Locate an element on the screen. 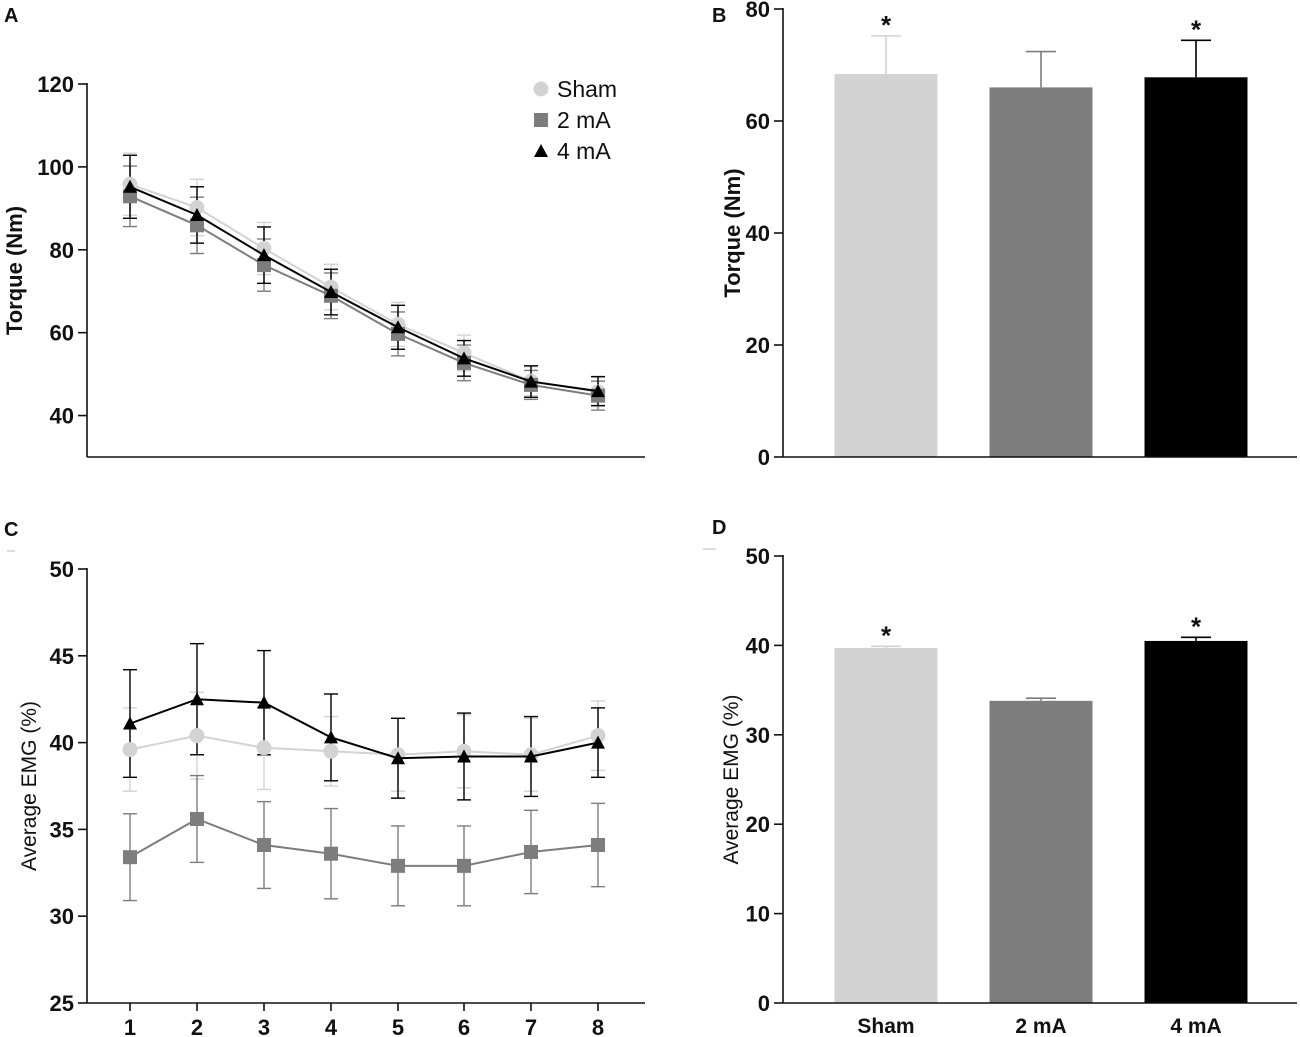 The image size is (1300, 1037). panel-b-y-tick-label-20: 20 is located at coordinates (758, 345).